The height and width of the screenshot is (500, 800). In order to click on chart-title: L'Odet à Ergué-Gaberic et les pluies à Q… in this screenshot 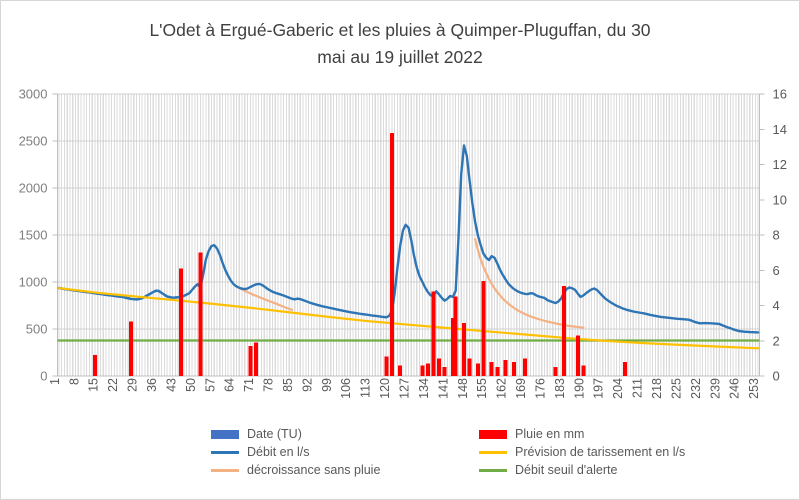, I will do `click(400, 44)`.